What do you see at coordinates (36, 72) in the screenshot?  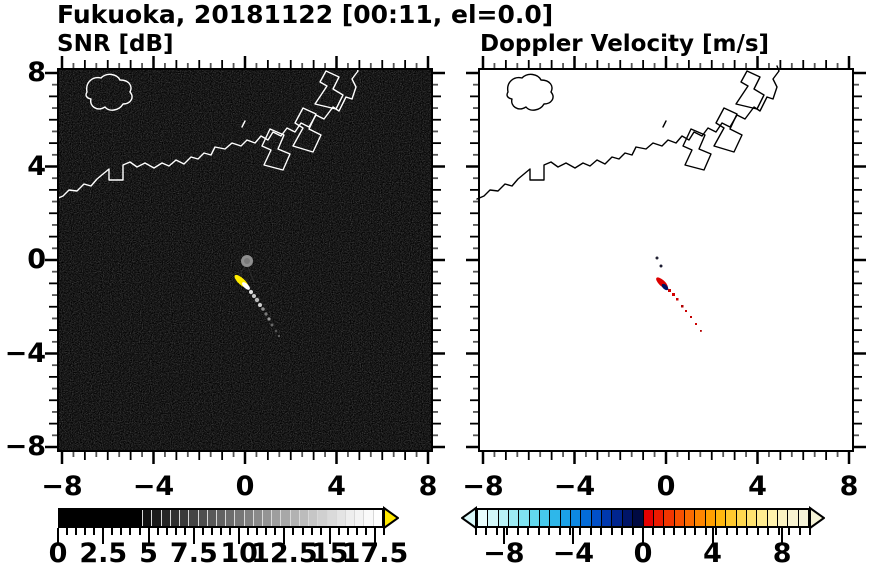 I see `y-tick-label: 8` at bounding box center [36, 72].